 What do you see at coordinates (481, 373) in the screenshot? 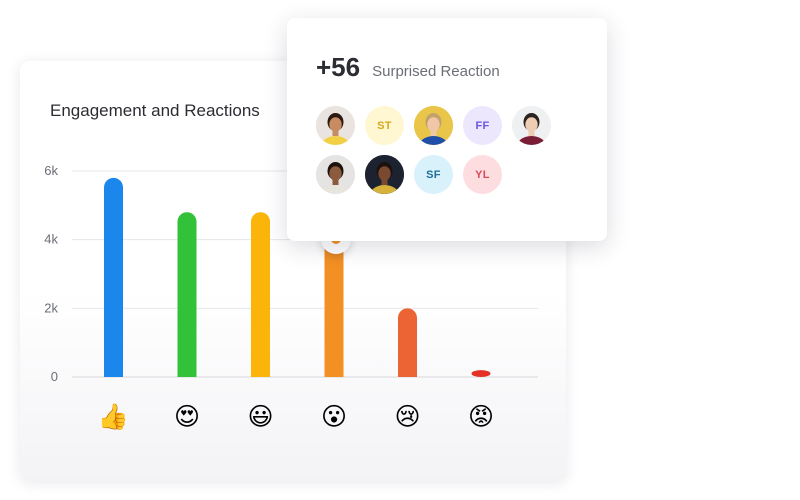
I see `bar-angry` at bounding box center [481, 373].